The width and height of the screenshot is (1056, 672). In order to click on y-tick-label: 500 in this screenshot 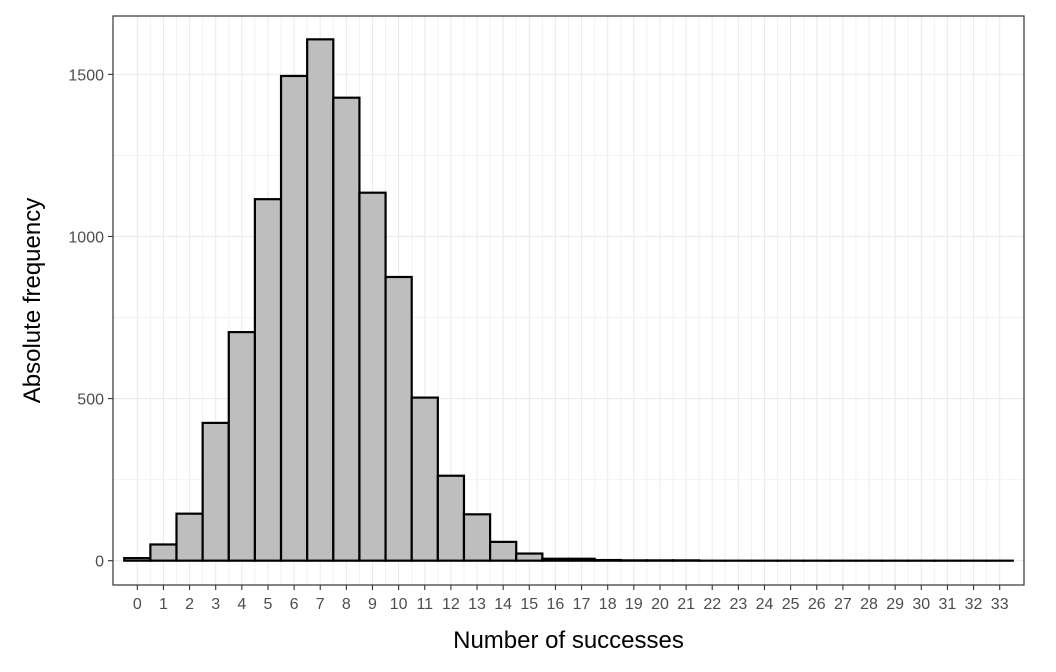, I will do `click(90, 400)`.